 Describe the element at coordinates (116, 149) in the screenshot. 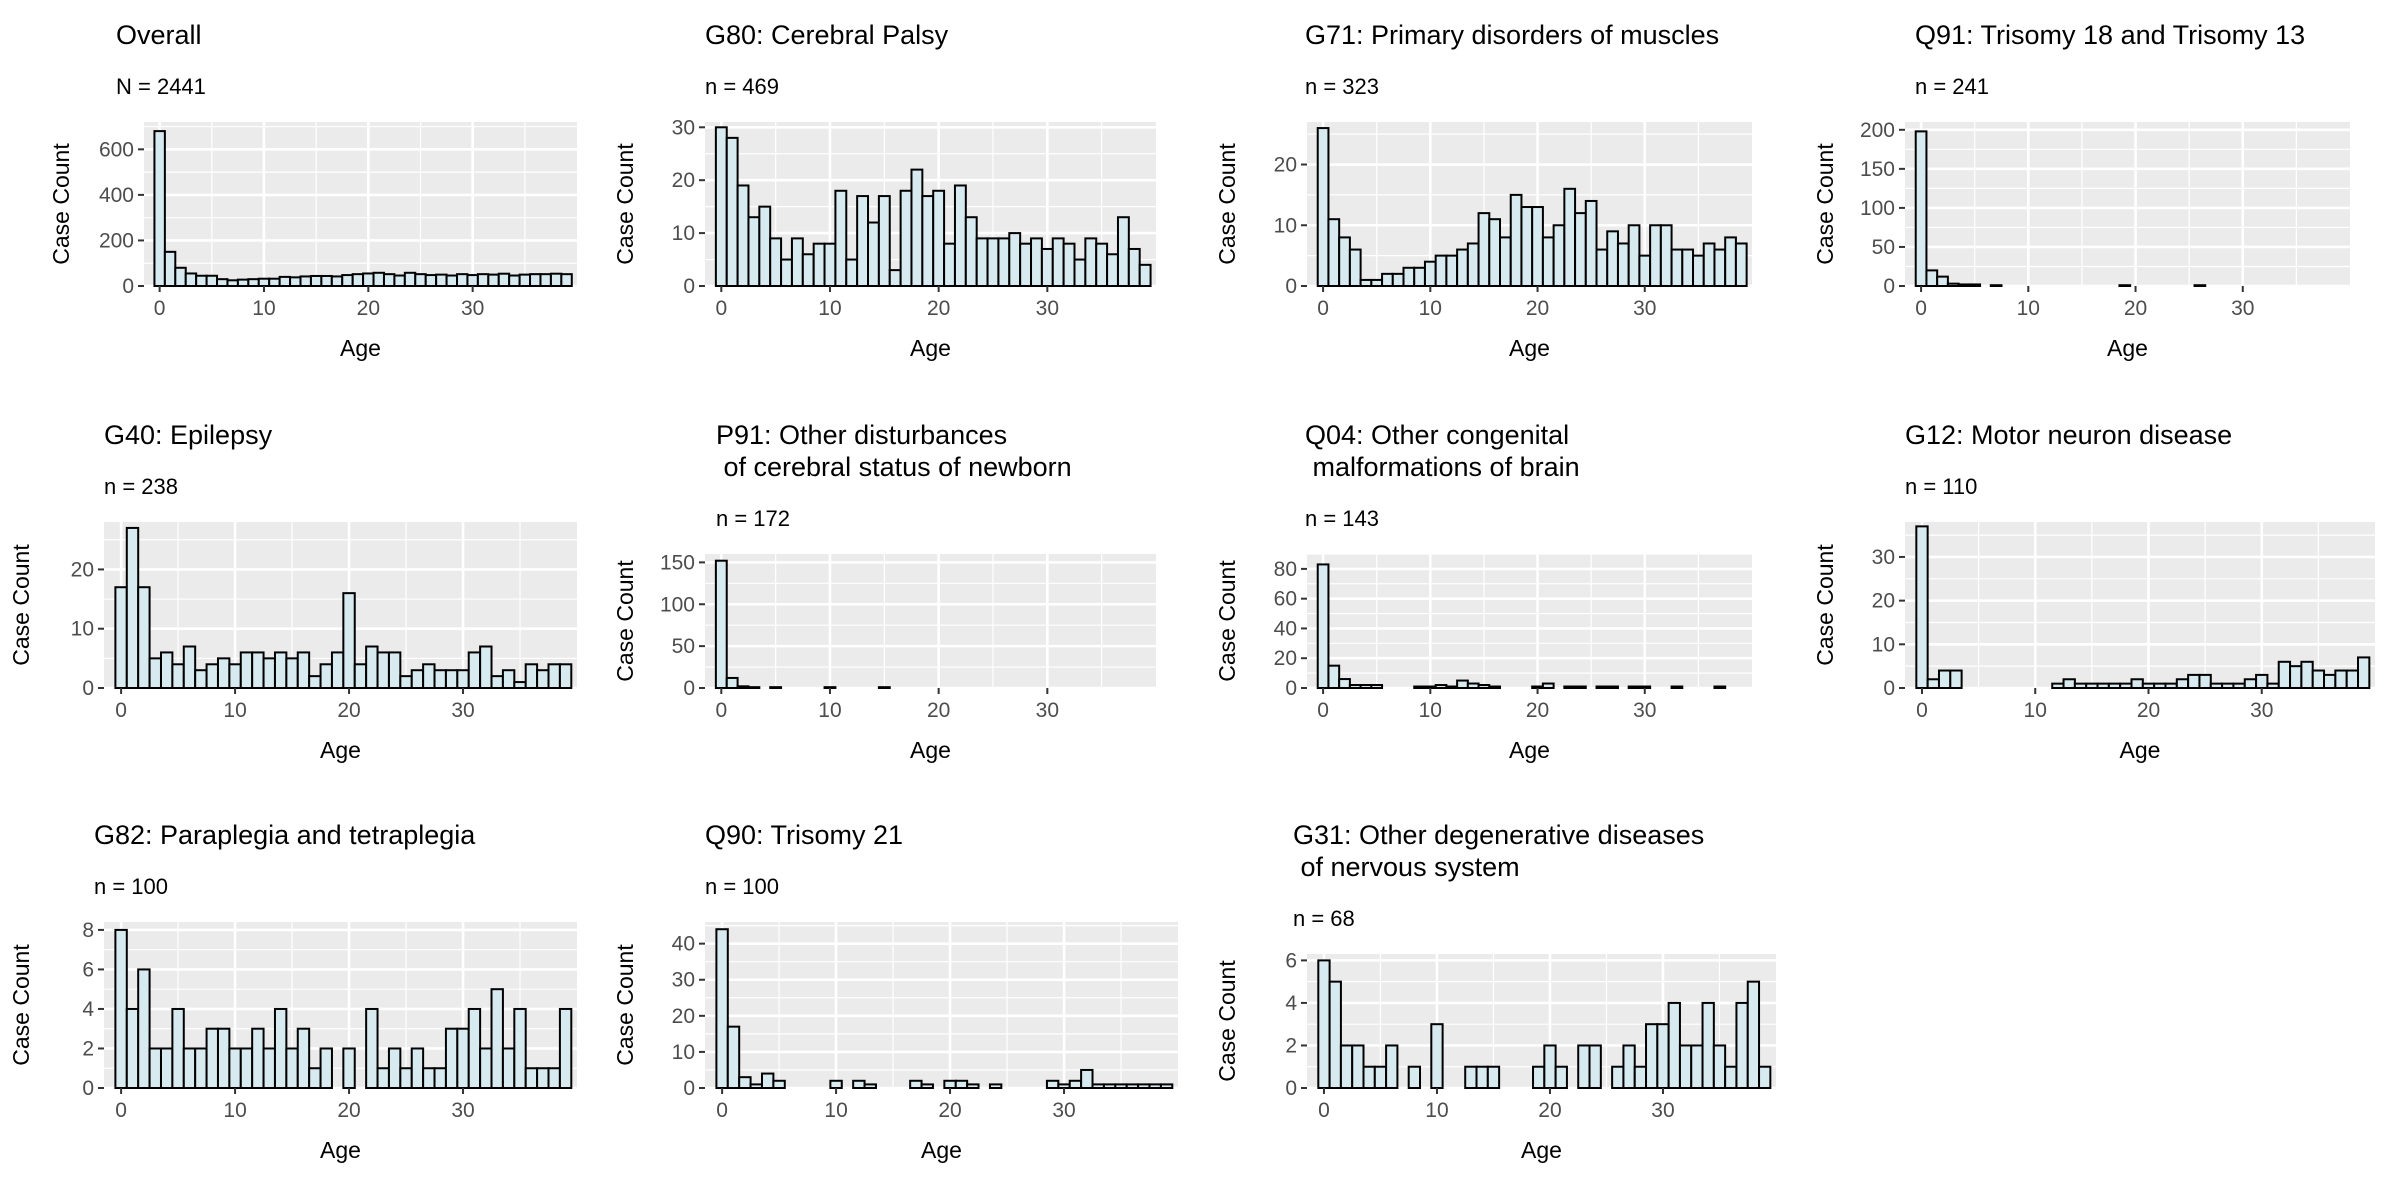

I see `y-tick-label: 600` at that location.